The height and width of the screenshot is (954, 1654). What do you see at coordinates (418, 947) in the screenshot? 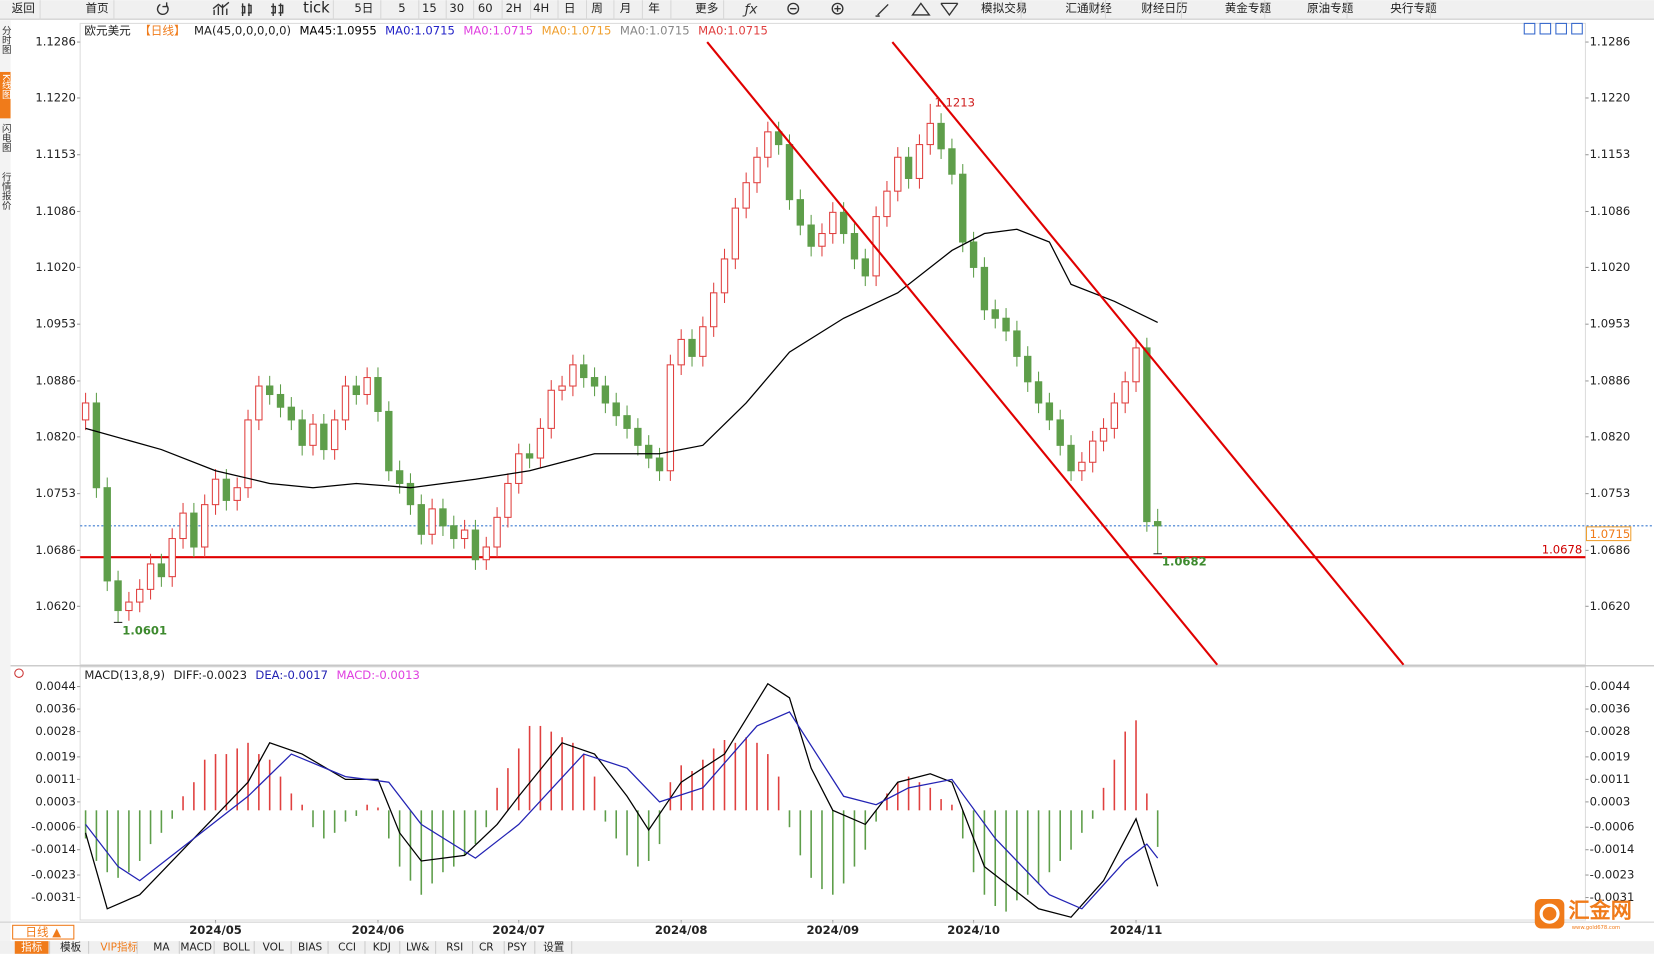
I see `indicator-tab: LW&` at bounding box center [418, 947].